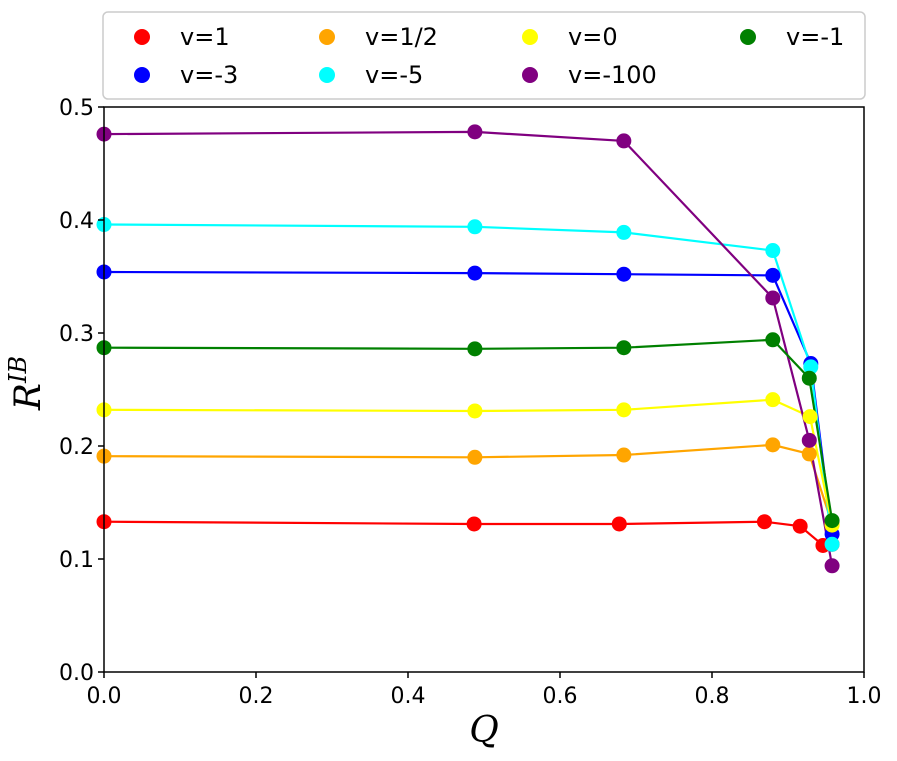  What do you see at coordinates (612, 75) in the screenshot?
I see `legend-label: v=-100` at bounding box center [612, 75].